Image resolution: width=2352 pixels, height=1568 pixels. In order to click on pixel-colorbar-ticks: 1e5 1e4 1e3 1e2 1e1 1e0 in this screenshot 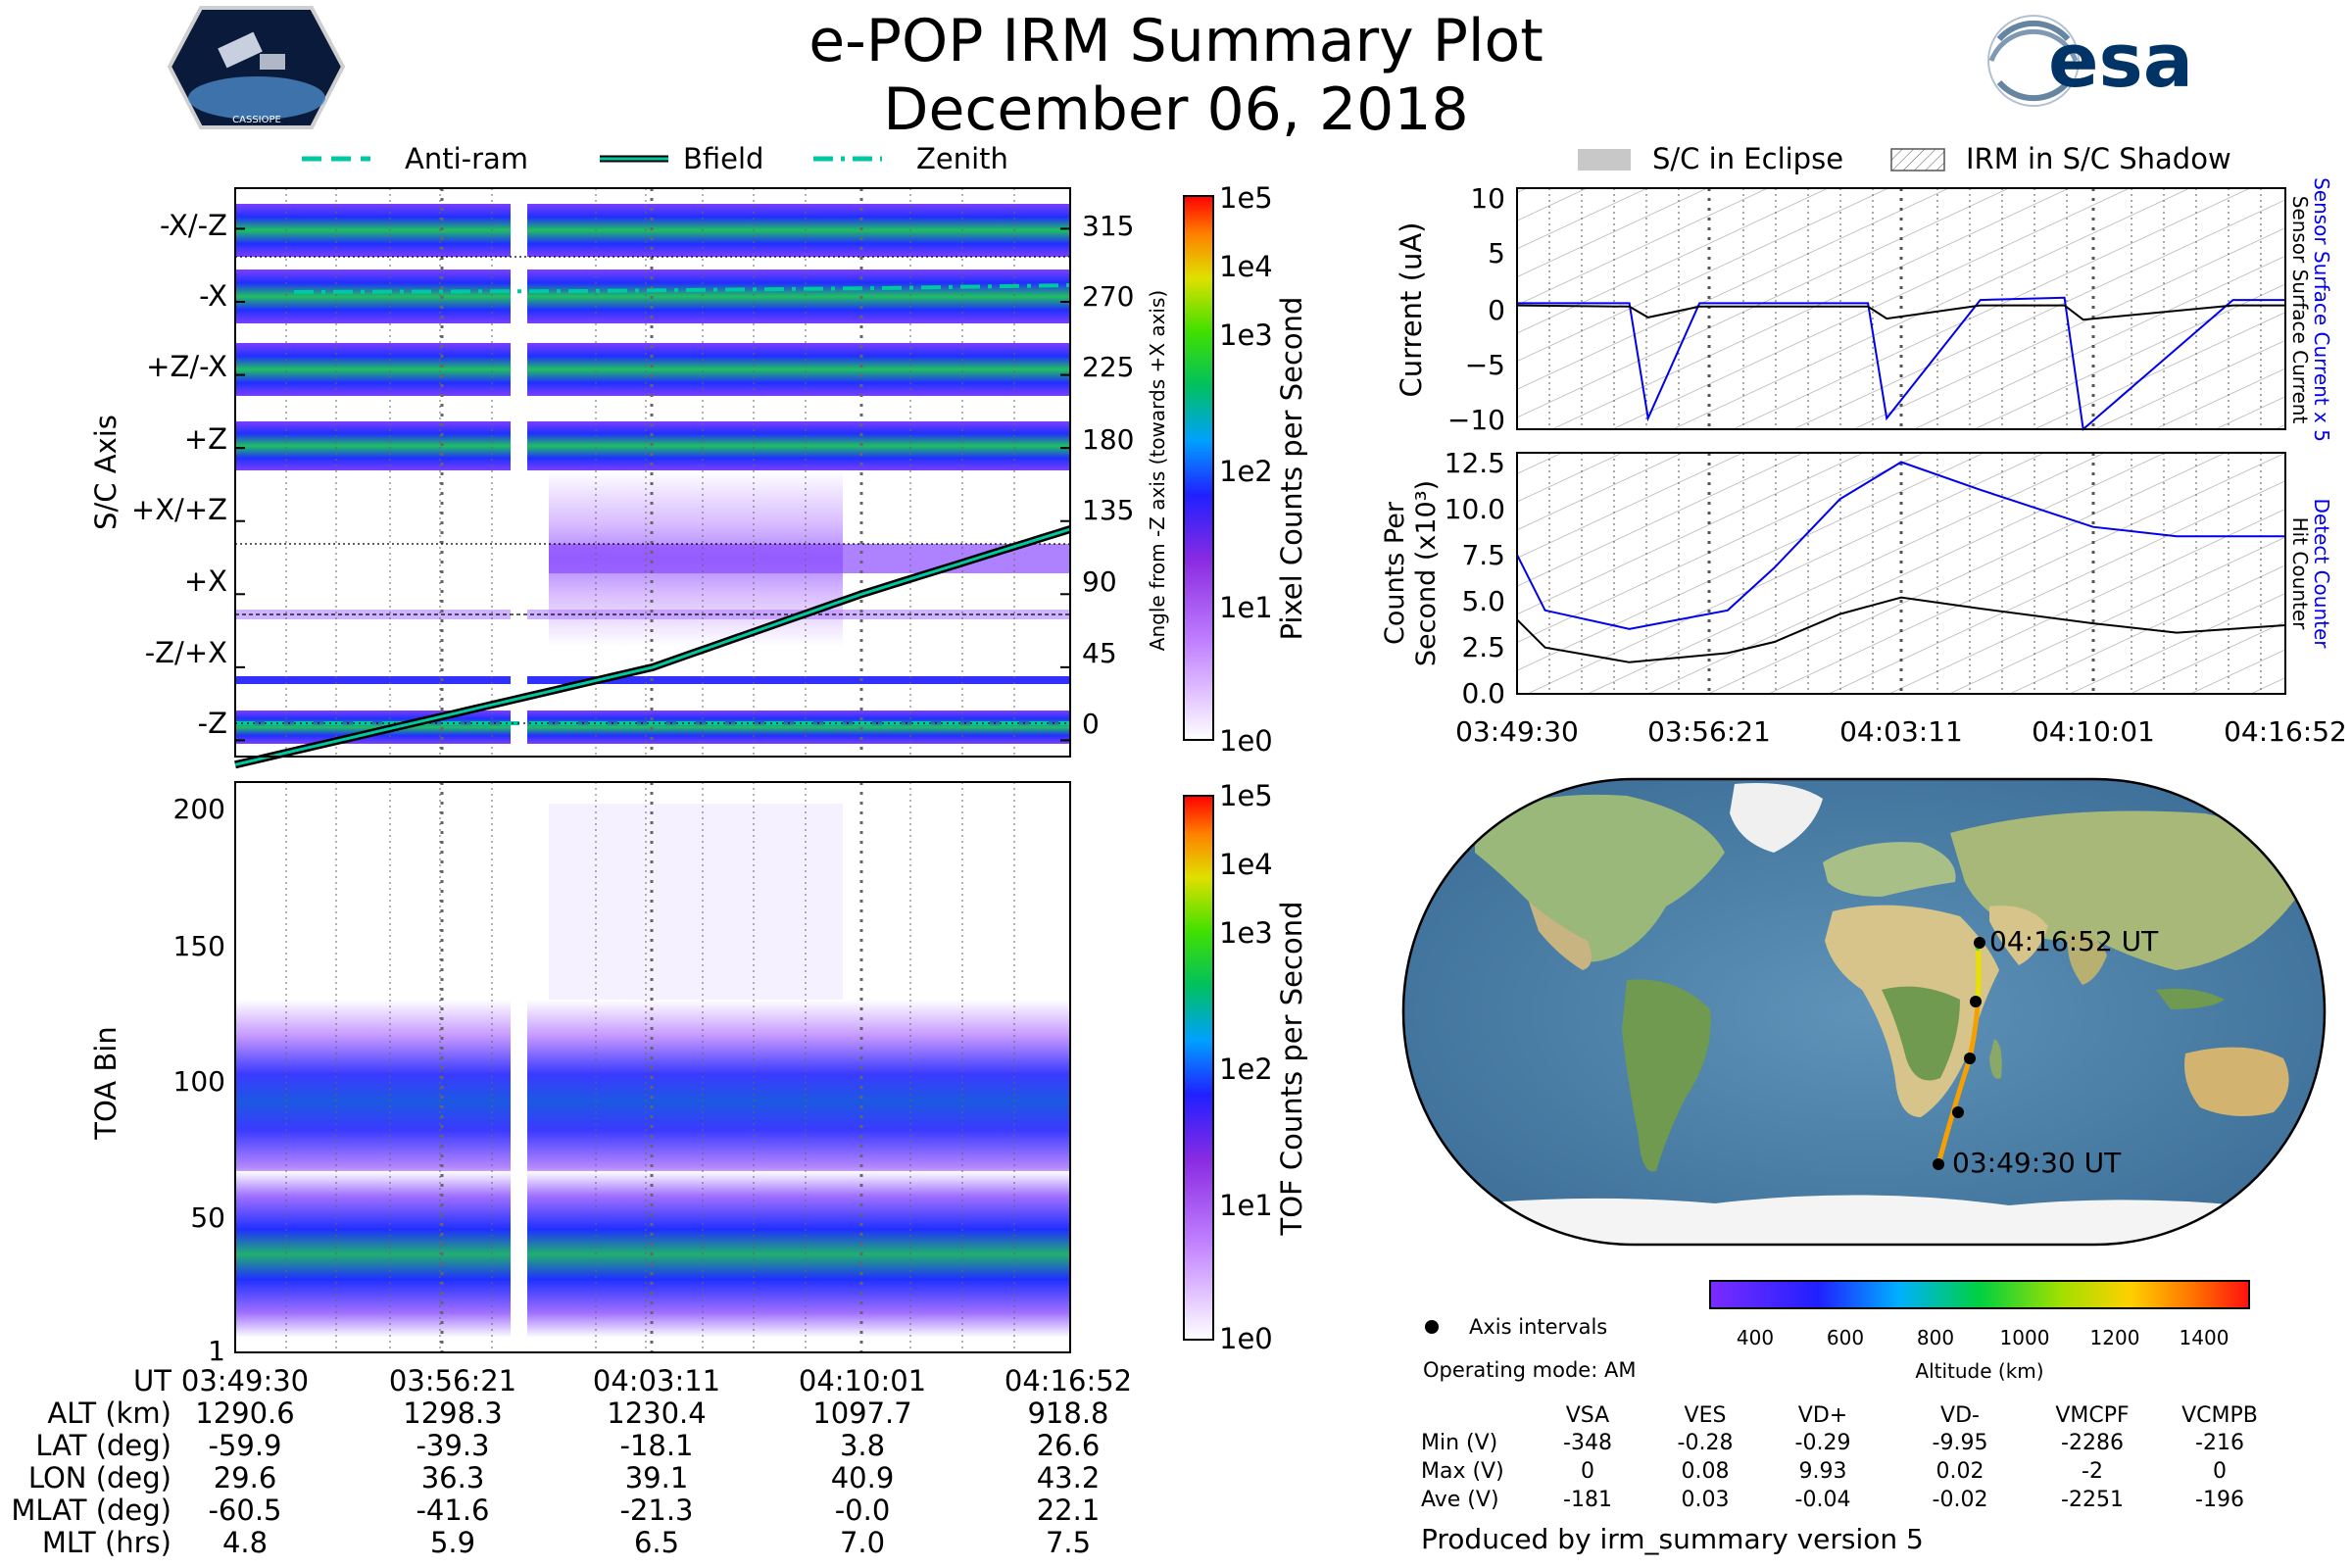, I will do `click(1246, 470)`.